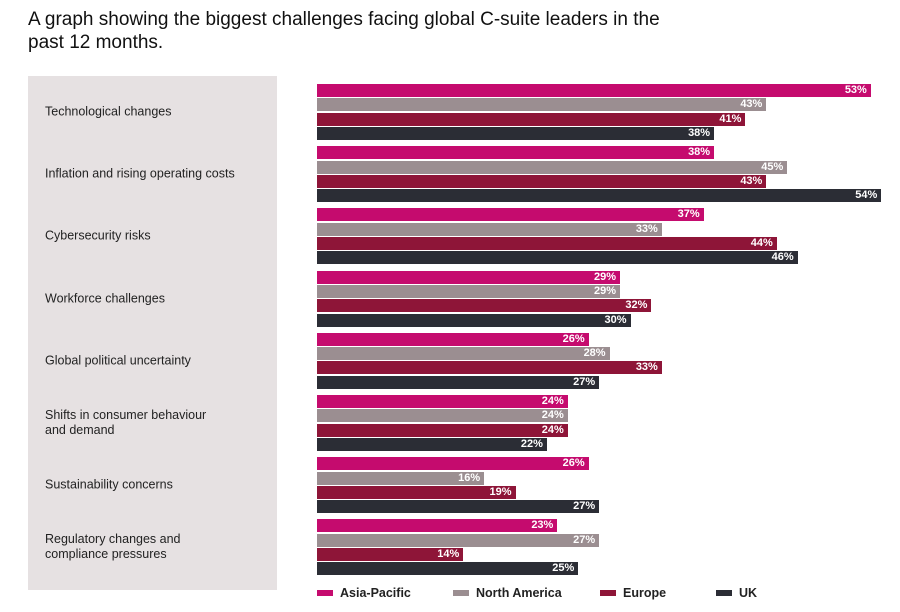 The image size is (900, 612). I want to click on data-label: 16%, so click(469, 477).